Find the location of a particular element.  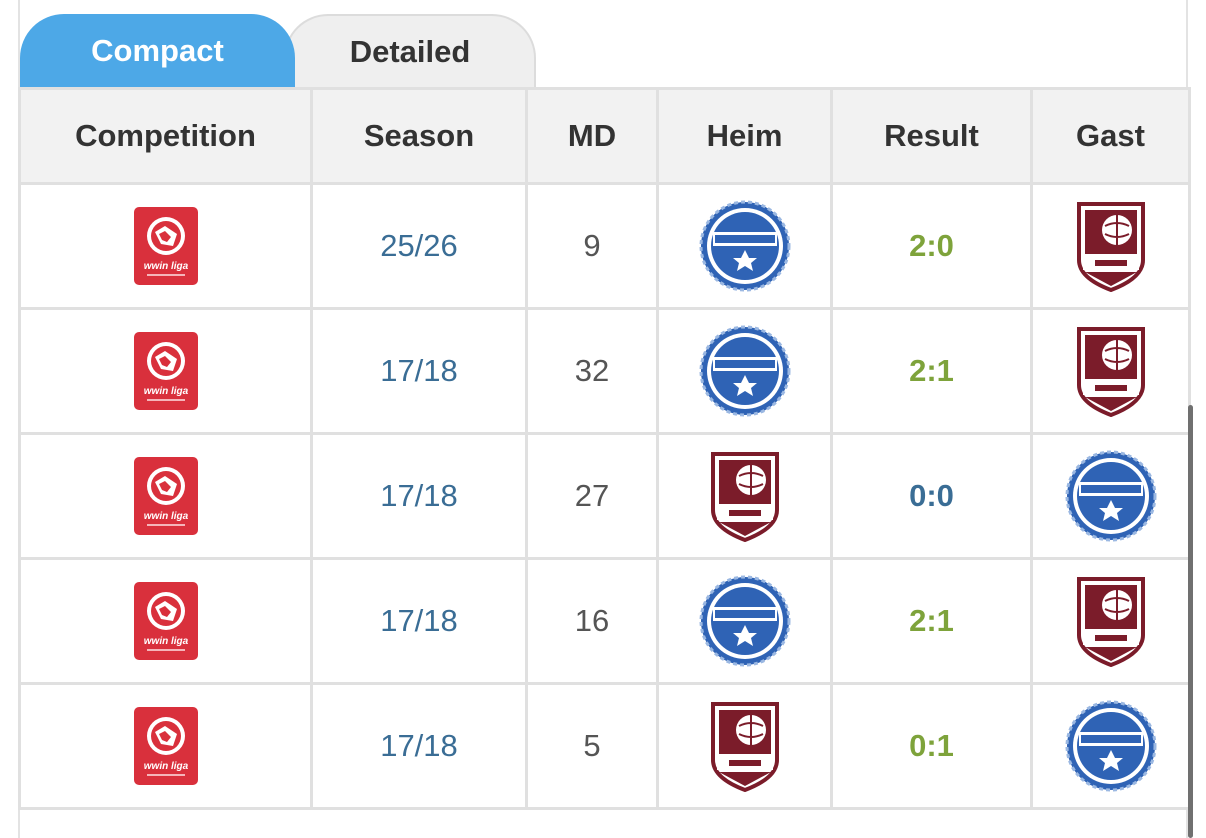

tab-compact: Compact is located at coordinates (157, 51).